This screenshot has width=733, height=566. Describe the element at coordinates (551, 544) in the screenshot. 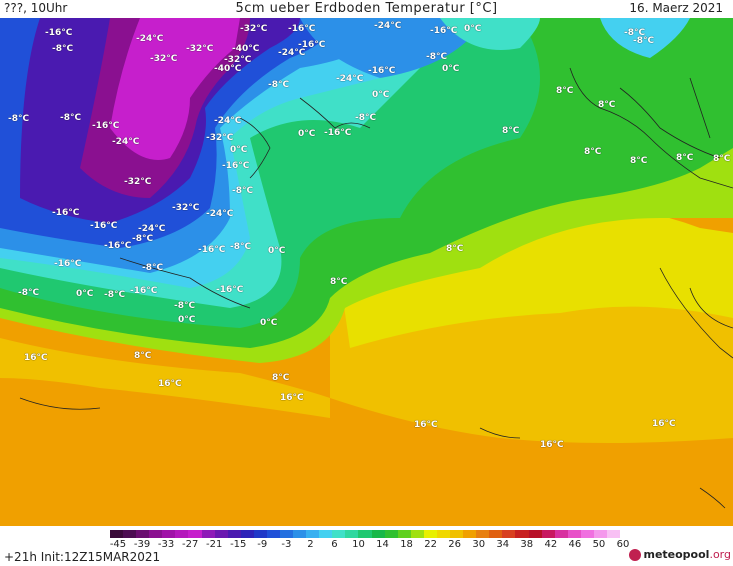

I see `scale-tick-label: 42` at that location.